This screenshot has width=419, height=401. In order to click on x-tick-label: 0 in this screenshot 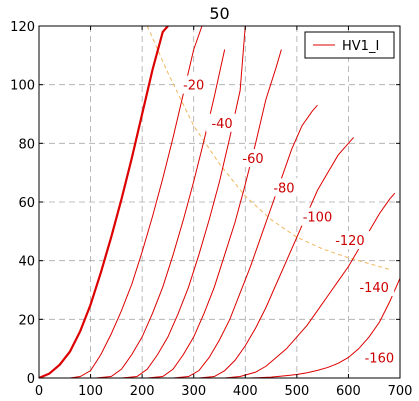, I will do `click(39, 391)`.